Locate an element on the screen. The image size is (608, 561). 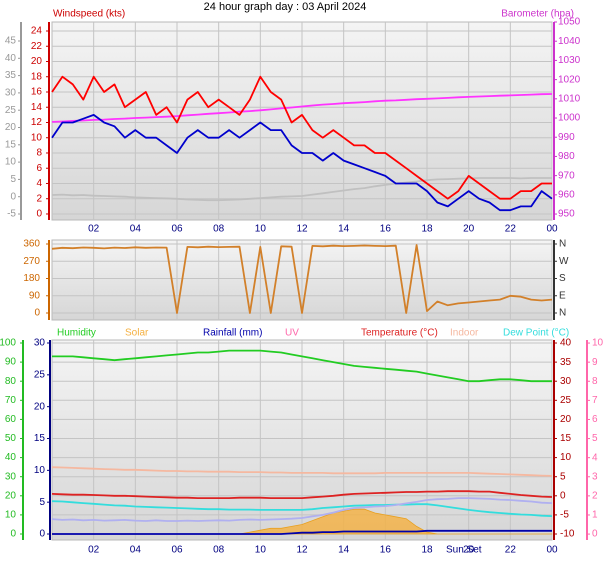
y-tick-label: 40 is located at coordinates (11, 457).